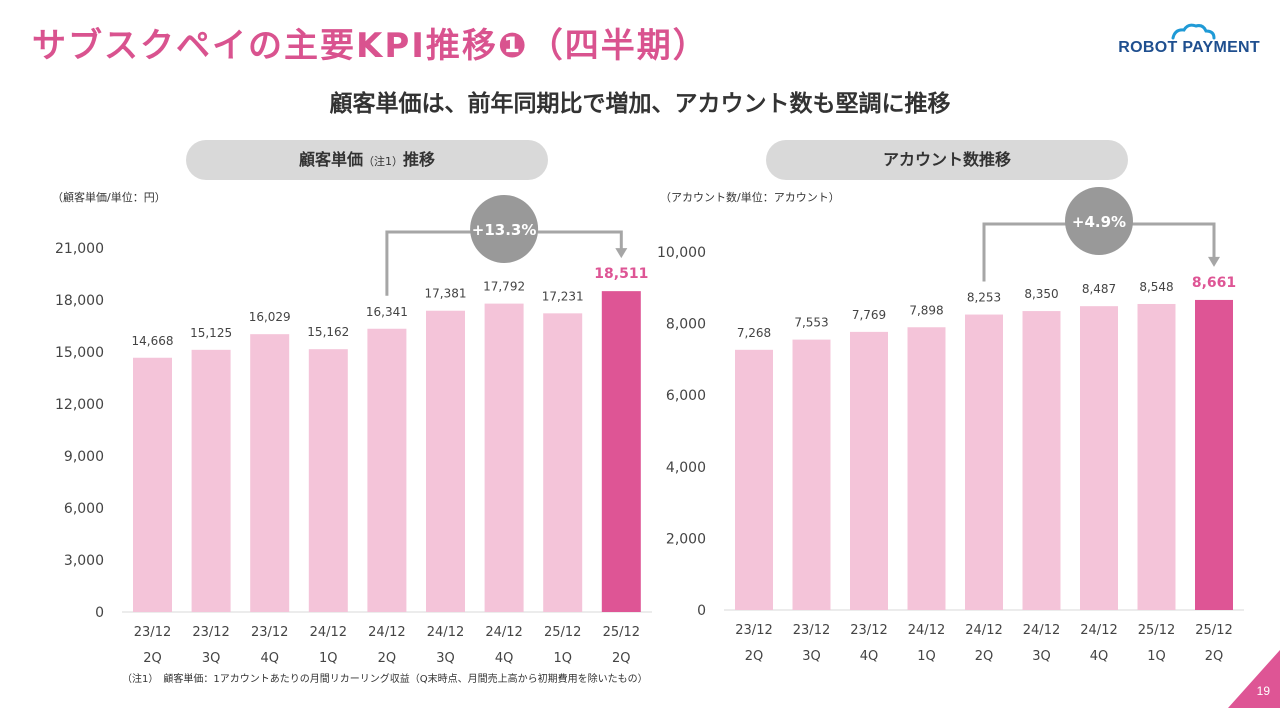  Describe the element at coordinates (79, 301) in the screenshot. I see `unit-price-y-tick-label: 18,000` at that location.